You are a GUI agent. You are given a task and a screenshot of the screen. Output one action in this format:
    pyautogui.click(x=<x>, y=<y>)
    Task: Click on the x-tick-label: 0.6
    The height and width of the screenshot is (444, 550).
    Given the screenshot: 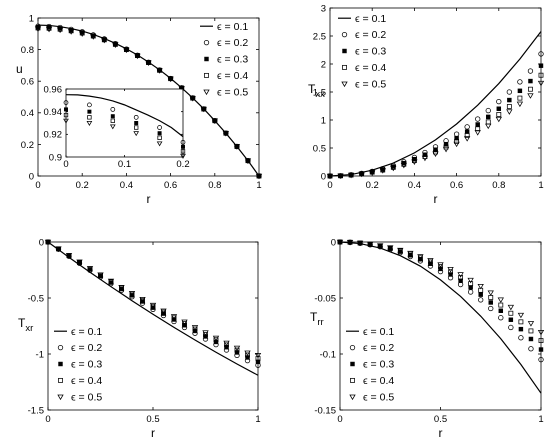 What is the action you would take?
    pyautogui.click(x=170, y=185)
    